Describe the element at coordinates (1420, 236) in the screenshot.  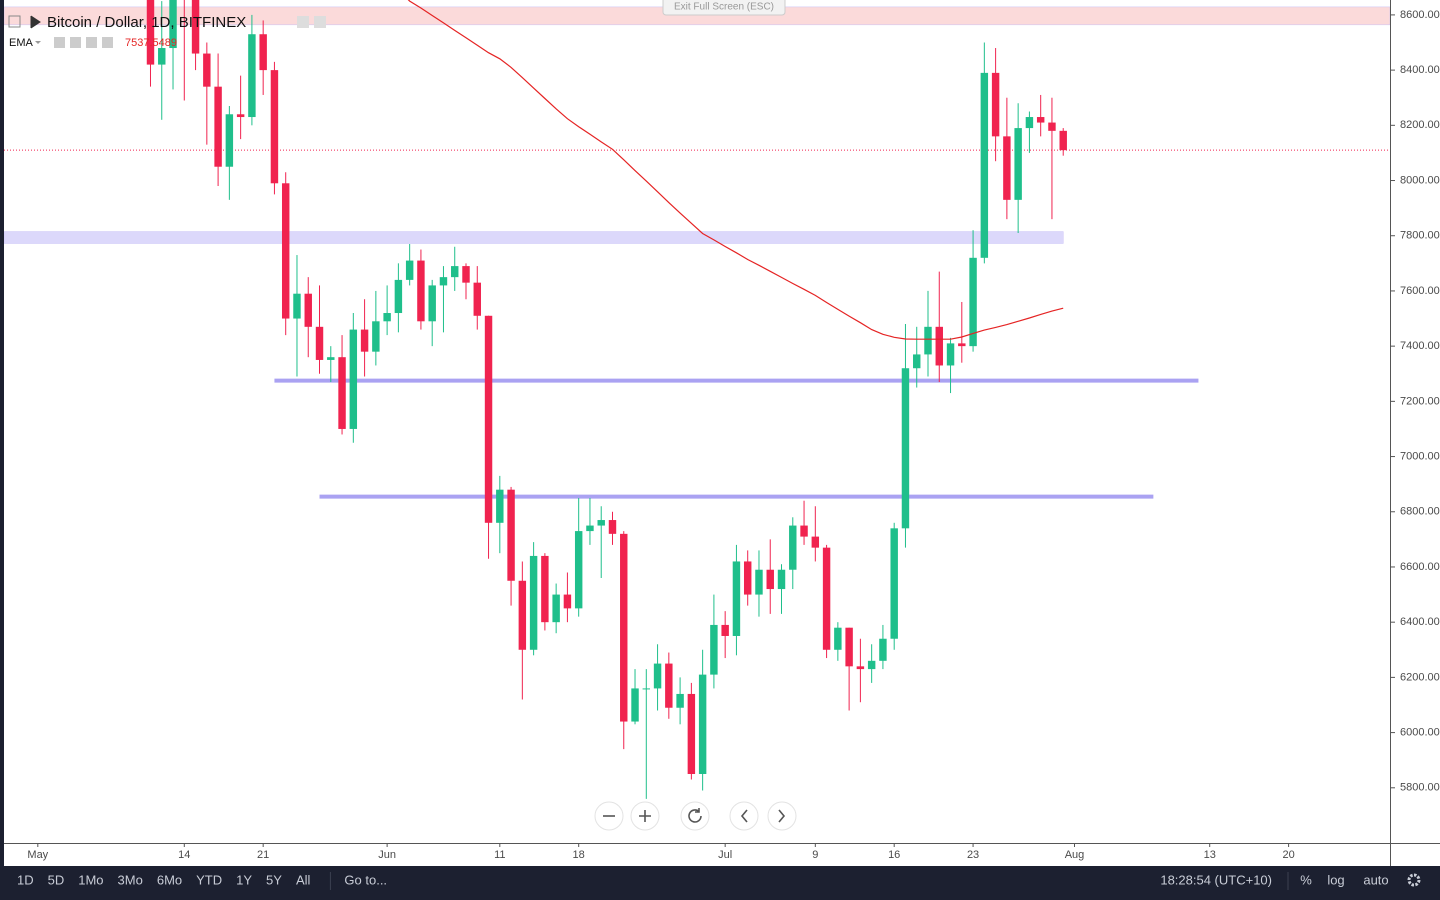
I see `y-tick-label: 7800.00` at that location.